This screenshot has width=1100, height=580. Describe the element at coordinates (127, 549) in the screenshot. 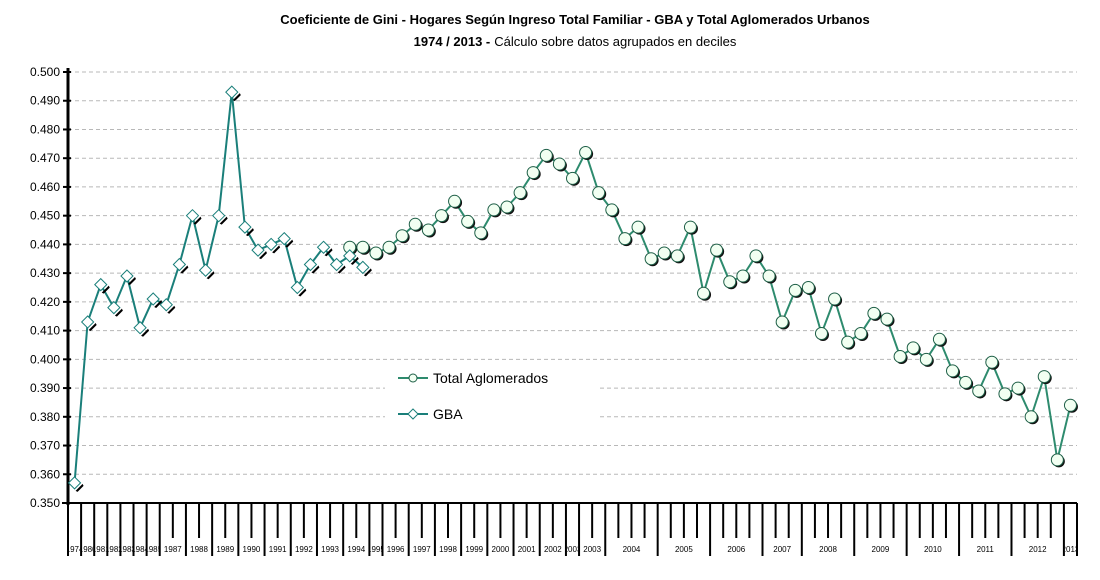

I see `year-label: 1983` at that location.